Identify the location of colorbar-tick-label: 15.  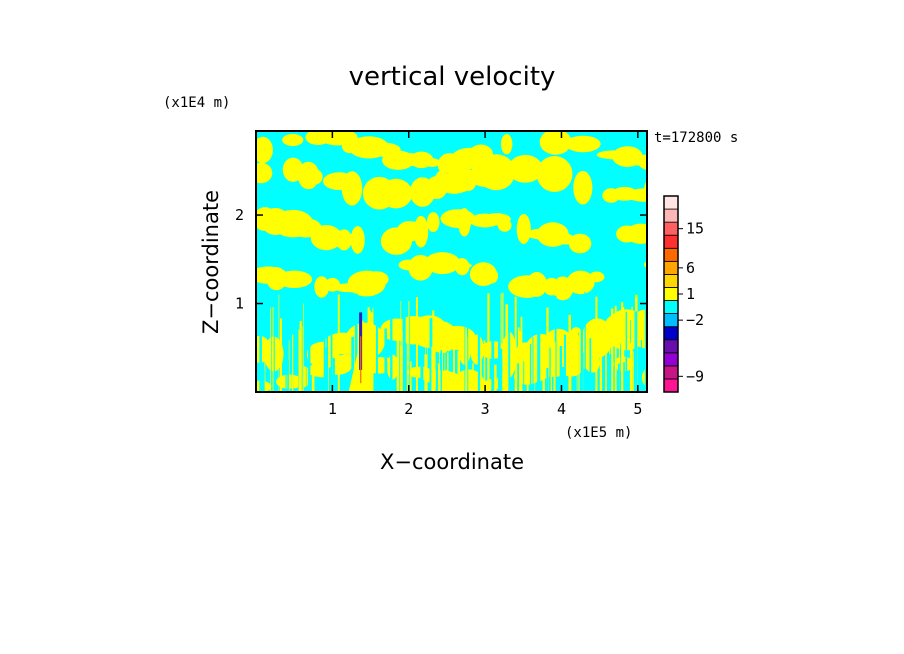
(695, 229).